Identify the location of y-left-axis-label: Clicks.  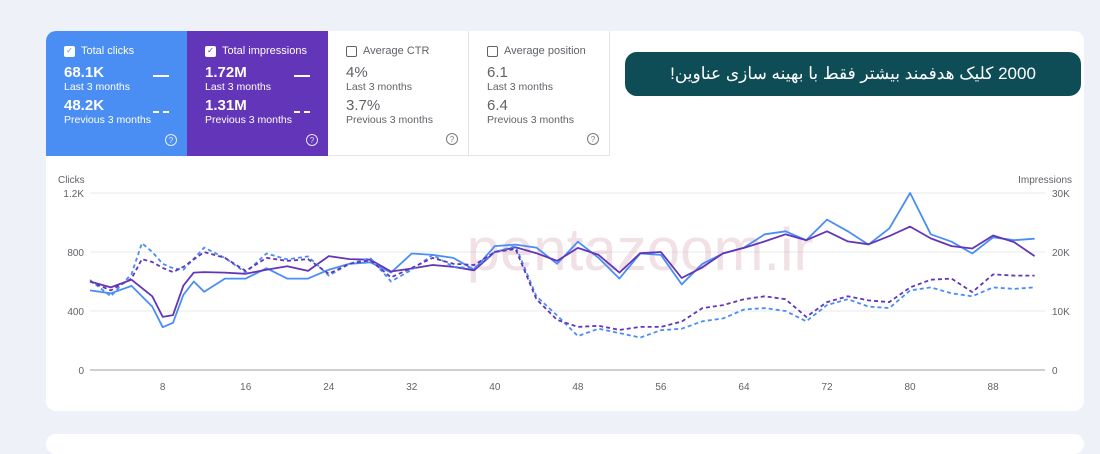
(71, 180).